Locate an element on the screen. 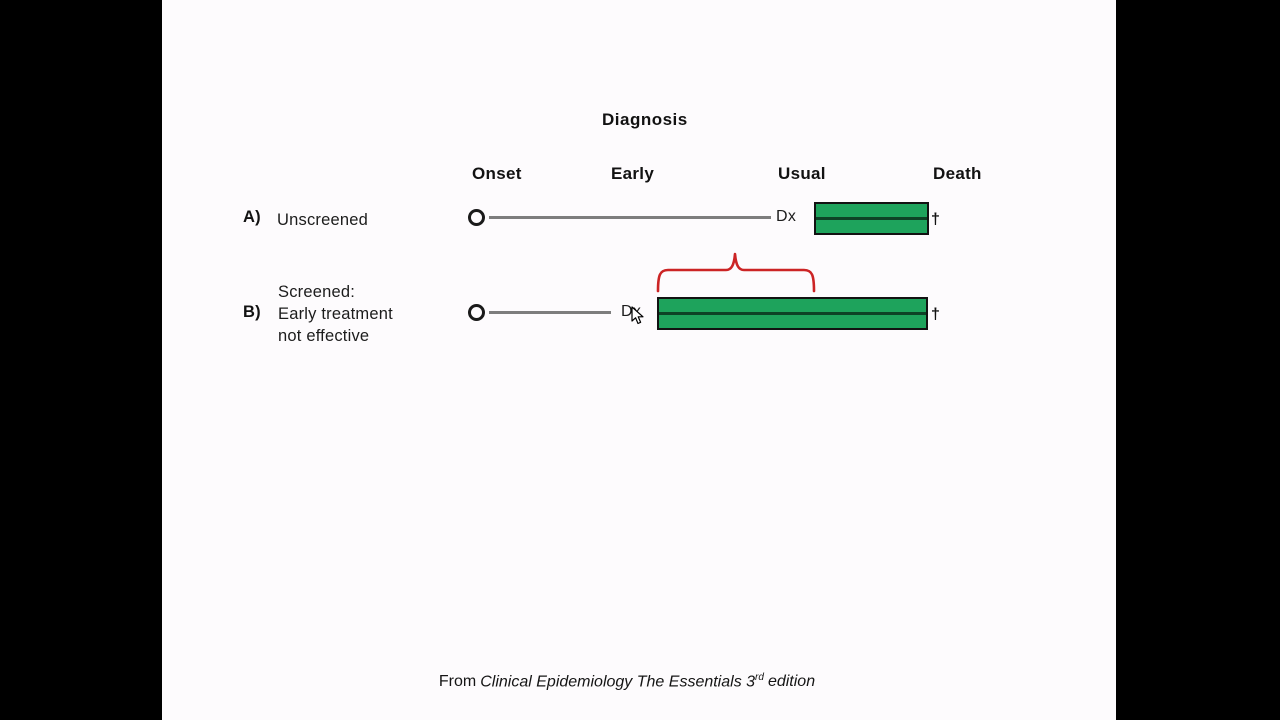  column-header-onset: Onset is located at coordinates (497, 173).